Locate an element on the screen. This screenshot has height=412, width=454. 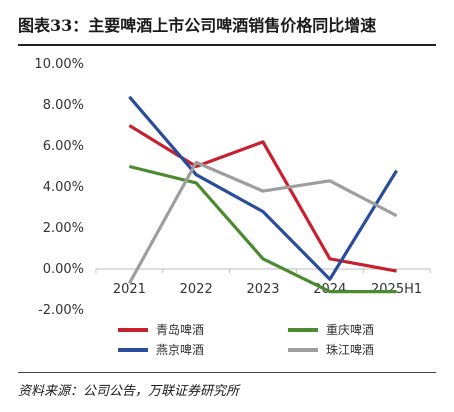
x-axis: 2021 2022 2023 2024 2025H1 is located at coordinates (263, 282).